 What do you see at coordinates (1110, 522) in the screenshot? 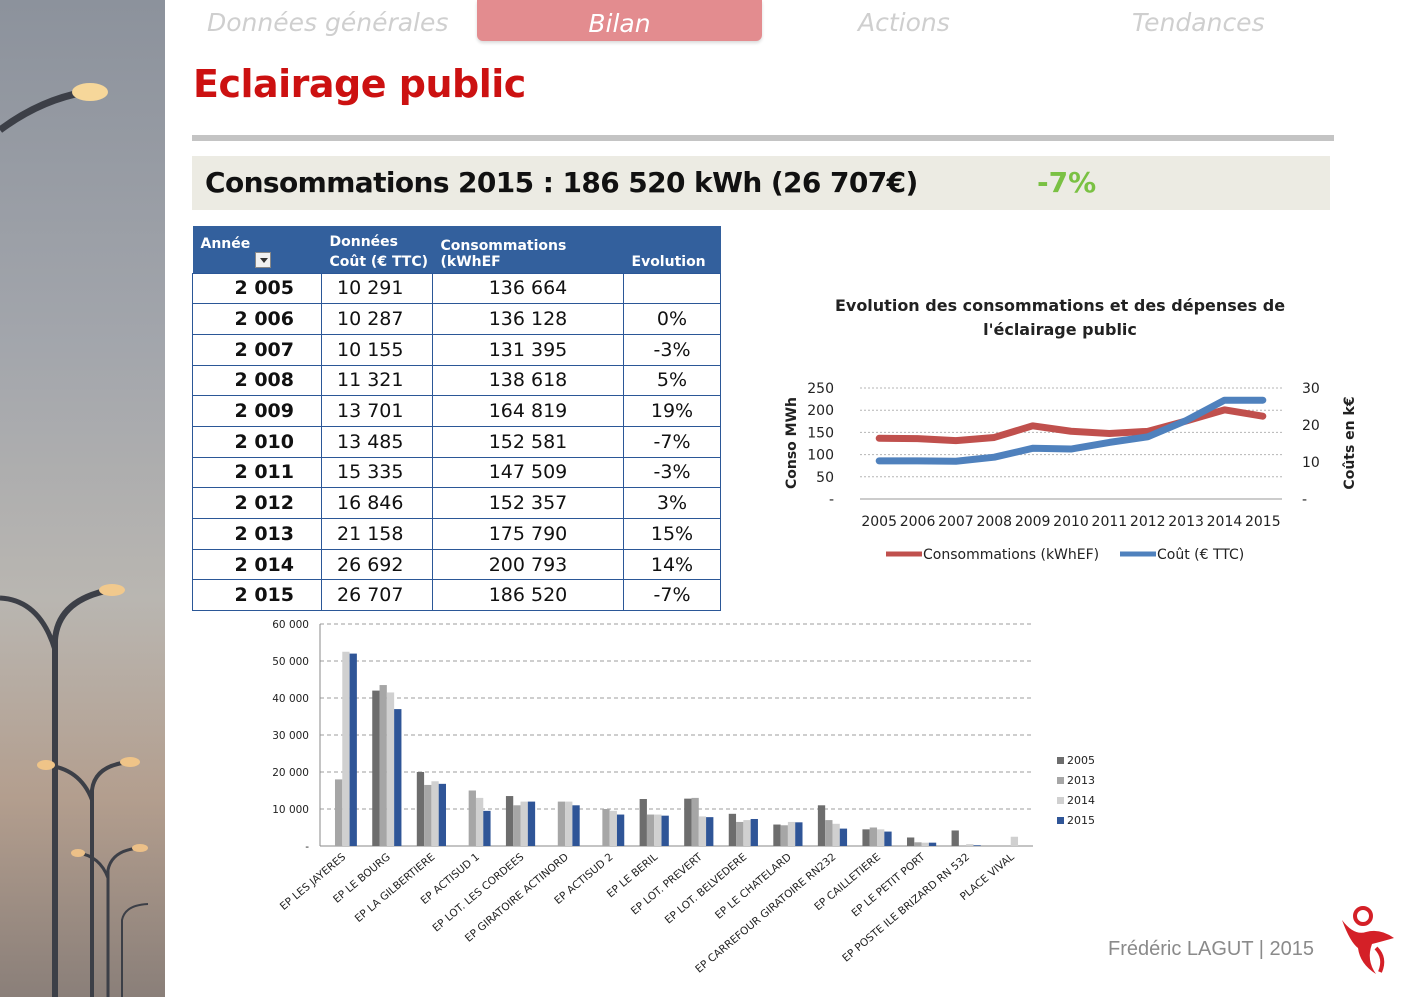
I see `line-chart-xtick: 2011` at bounding box center [1110, 522].